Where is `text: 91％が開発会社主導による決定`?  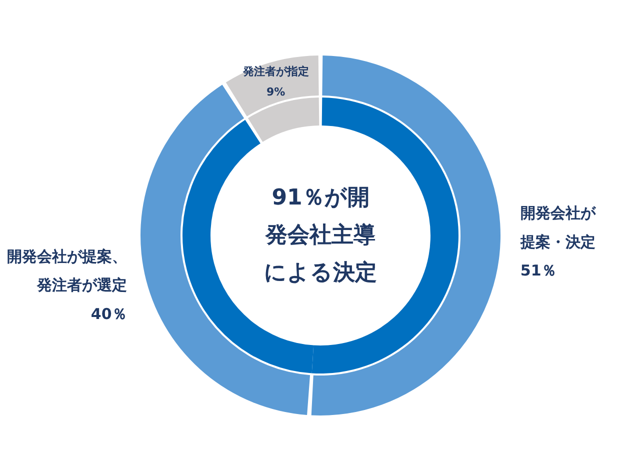
text: 91％が開発会社主導による決定 is located at coordinates (320, 236).